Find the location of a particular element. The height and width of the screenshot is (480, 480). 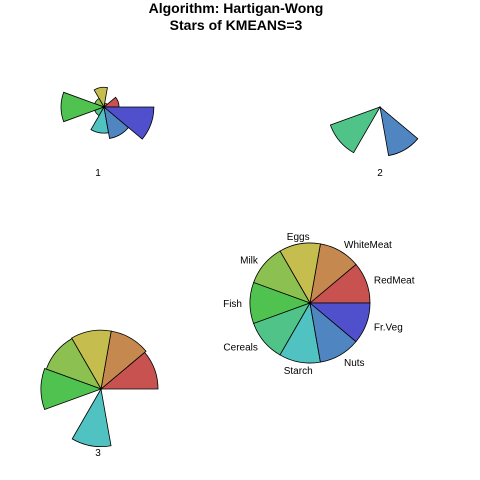

key-label-whitemeat: WhiteMeat is located at coordinates (368, 245).